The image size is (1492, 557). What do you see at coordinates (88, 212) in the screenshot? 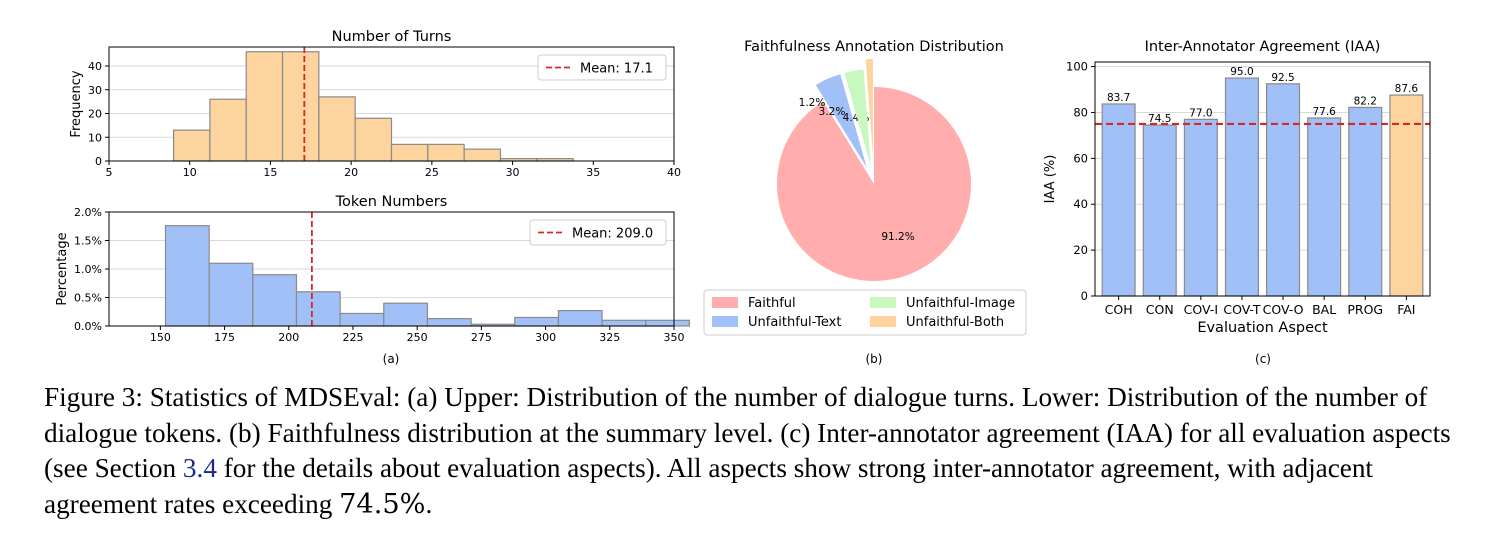
I see `y-tick-label: 2.0%` at bounding box center [88, 212].